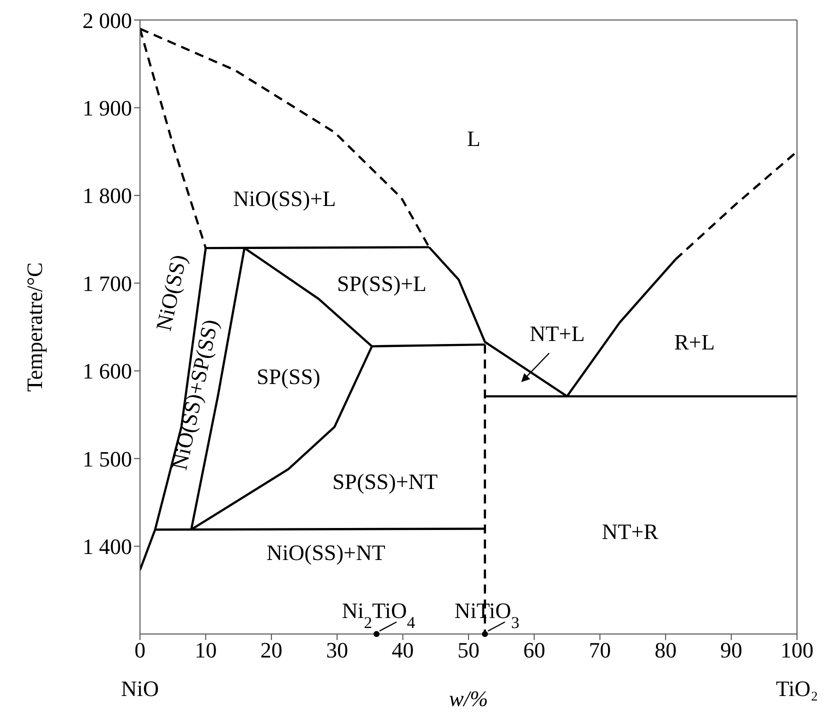 The height and width of the screenshot is (722, 833). What do you see at coordinates (284, 198) in the screenshot?
I see `annotation: NiO(SS)+L` at bounding box center [284, 198].